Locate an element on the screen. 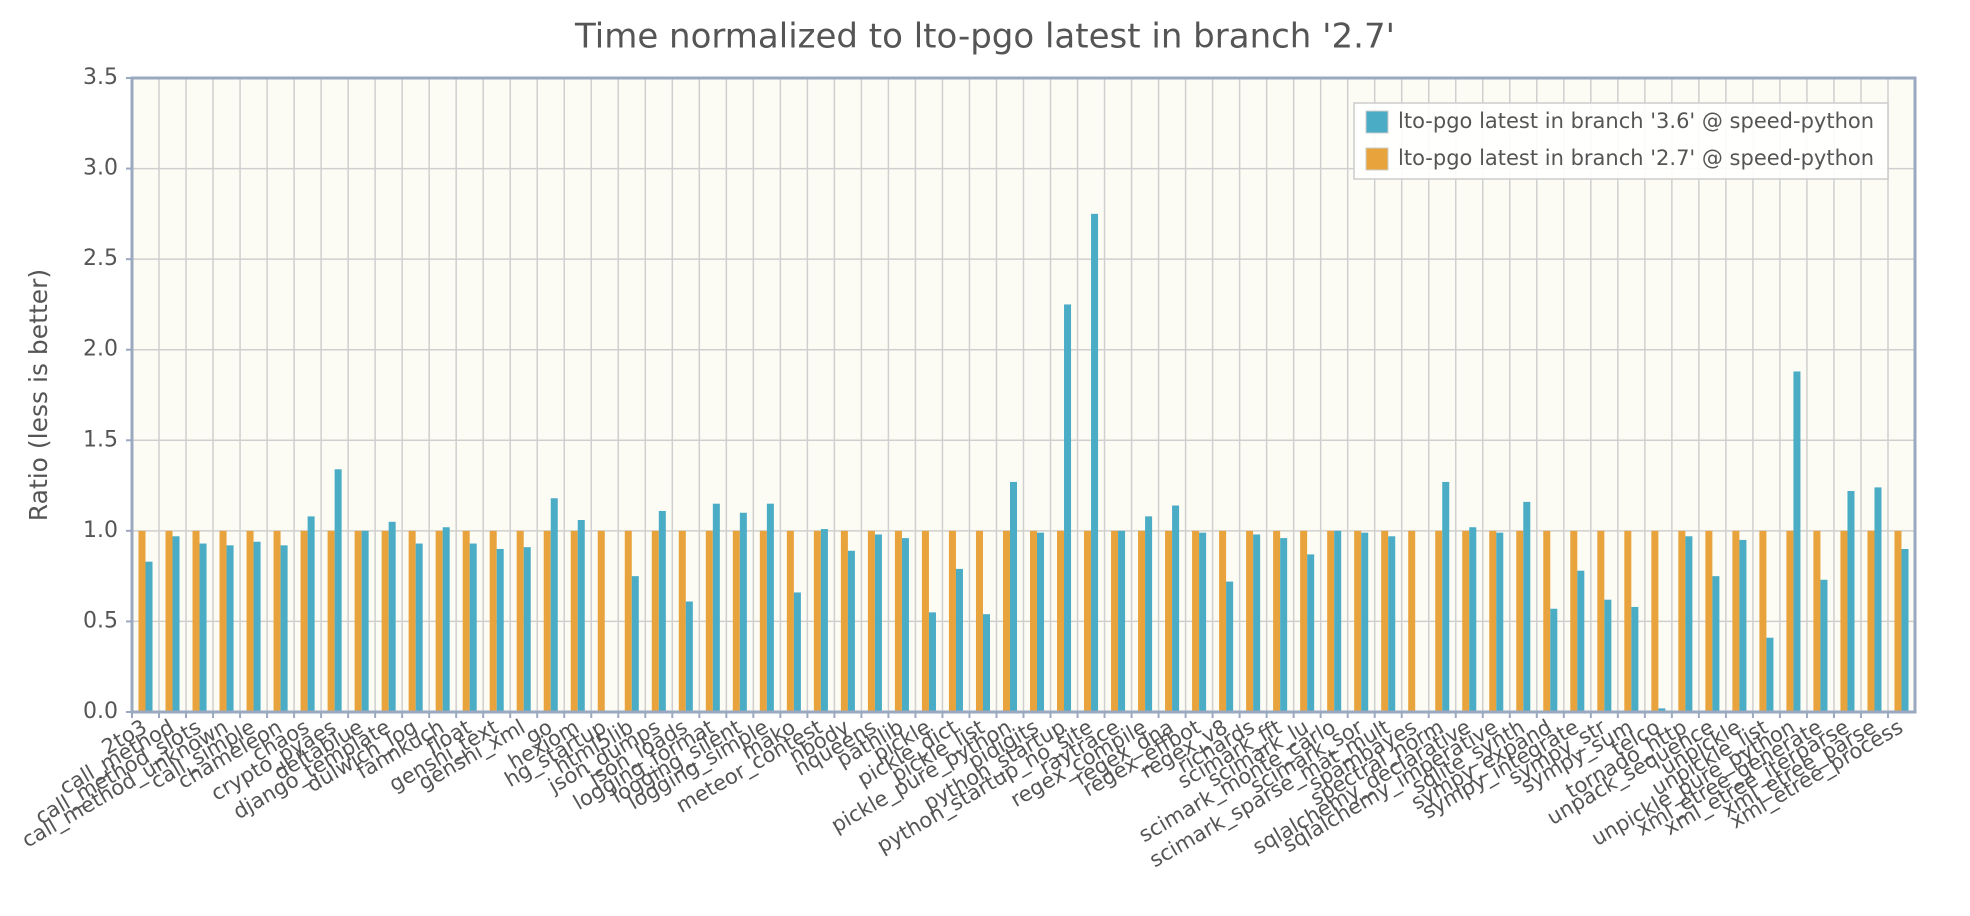 Image resolution: width=1970 pixels, height=916 pixels. y-tick-label: 1.0 is located at coordinates (100, 530).